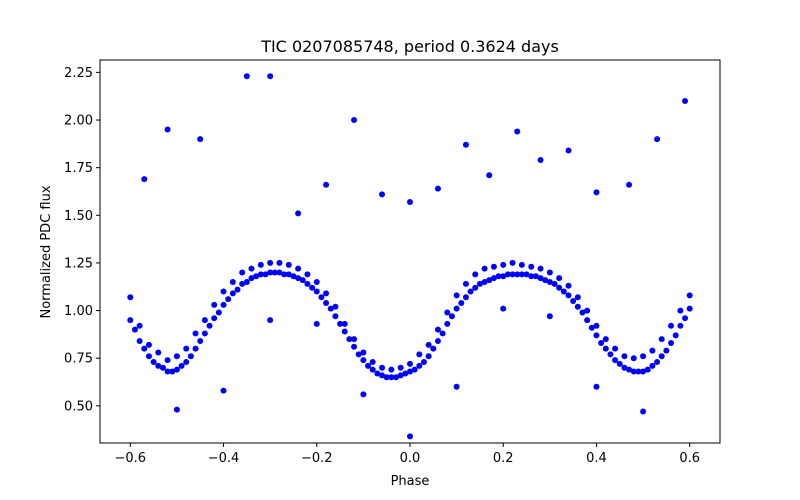 This screenshot has width=800, height=500. I want to click on x-tick-label: 0.2, so click(503, 458).